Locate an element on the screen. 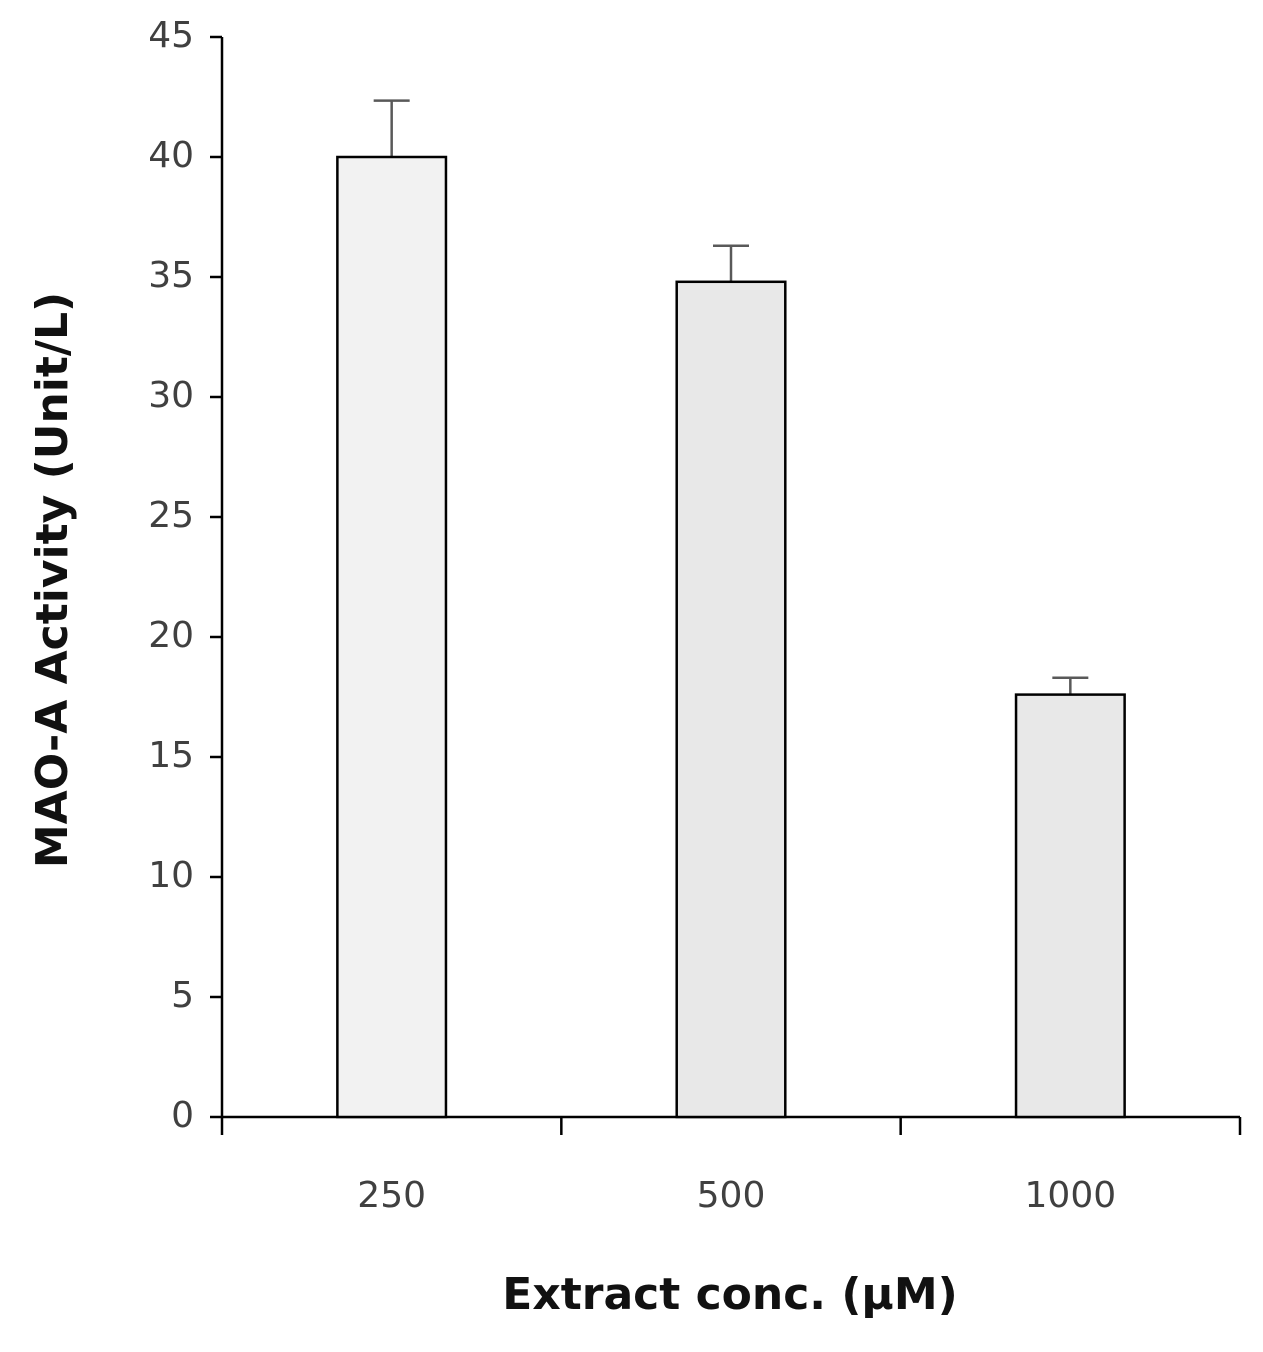  x-tick-label: 1000 is located at coordinates (1071, 1195).